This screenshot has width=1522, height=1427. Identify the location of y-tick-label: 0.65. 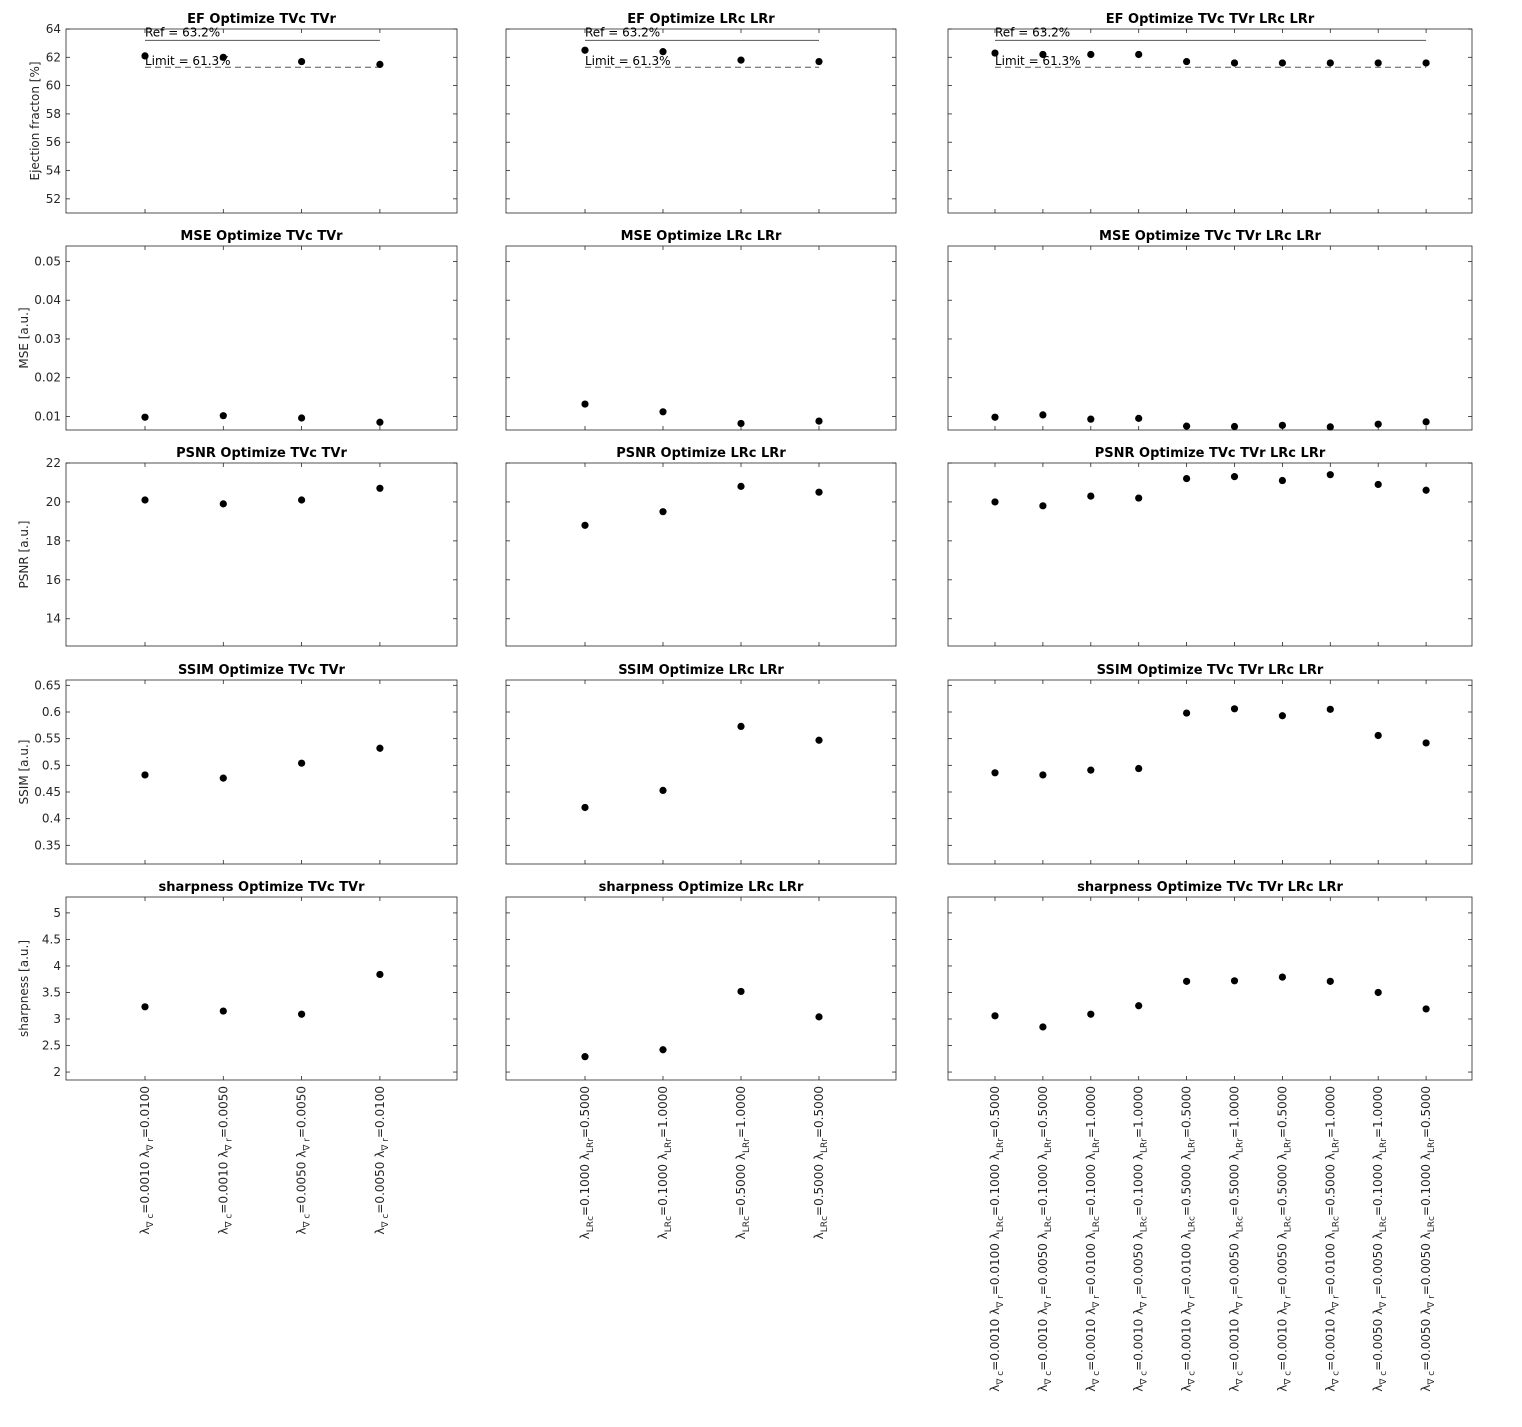
(47, 685).